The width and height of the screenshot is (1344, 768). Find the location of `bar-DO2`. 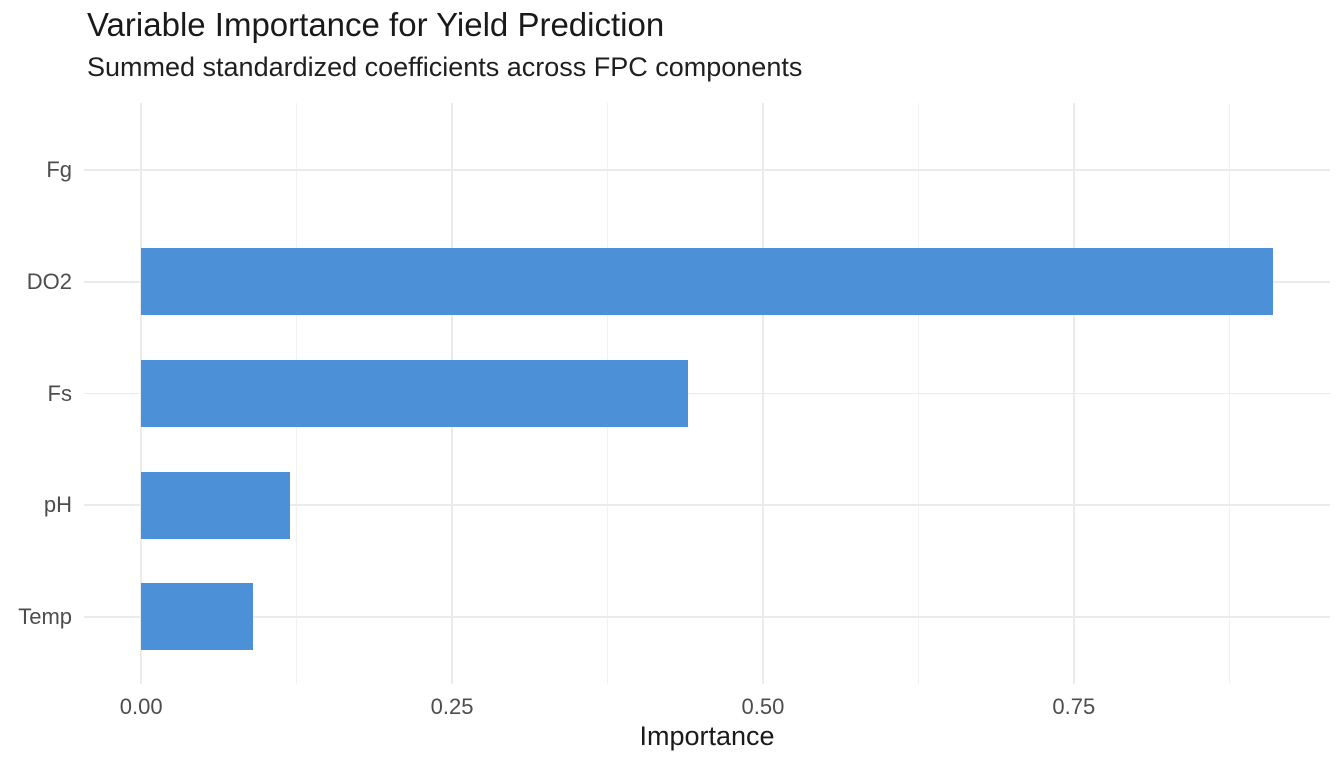

bar-DO2 is located at coordinates (707, 282).